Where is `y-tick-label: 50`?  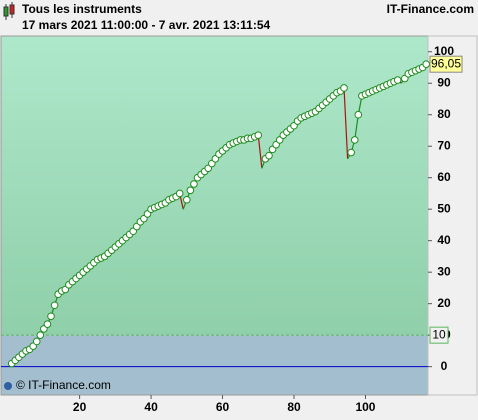 y-tick-label: 50 is located at coordinates (444, 208).